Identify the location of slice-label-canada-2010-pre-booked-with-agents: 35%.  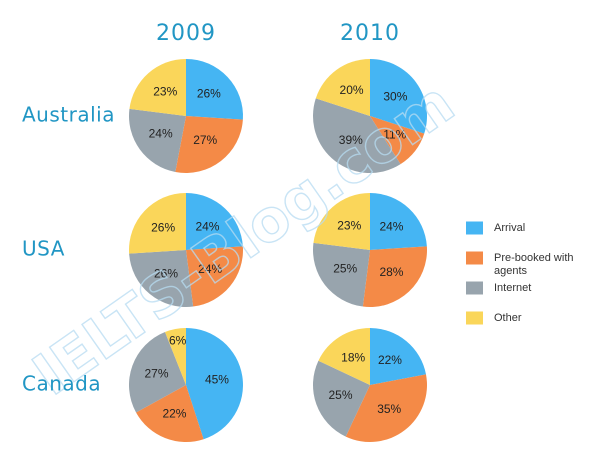
(389, 409).